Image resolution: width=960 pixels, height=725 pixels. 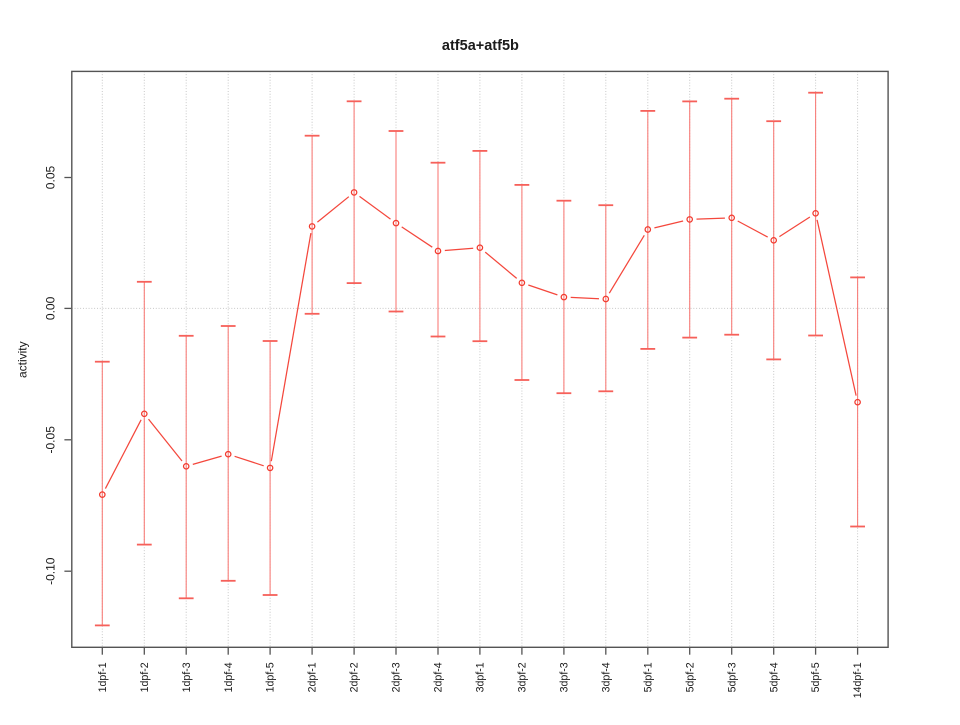 What do you see at coordinates (51, 308) in the screenshot?
I see `svg-text: 0.00` at bounding box center [51, 308].